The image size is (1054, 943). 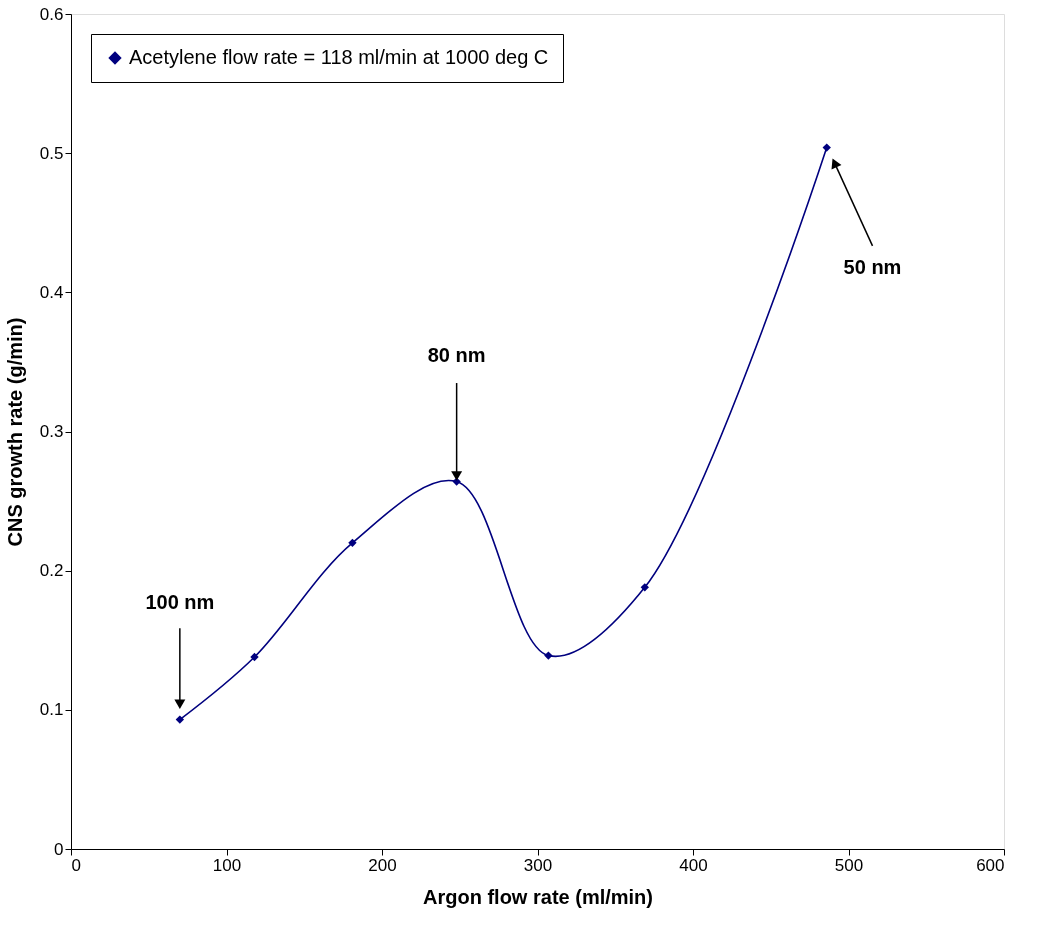 I want to click on legend-label: Acetylene flow rate = 118 ml/min at 1000 deg C, so click(x=339, y=57).